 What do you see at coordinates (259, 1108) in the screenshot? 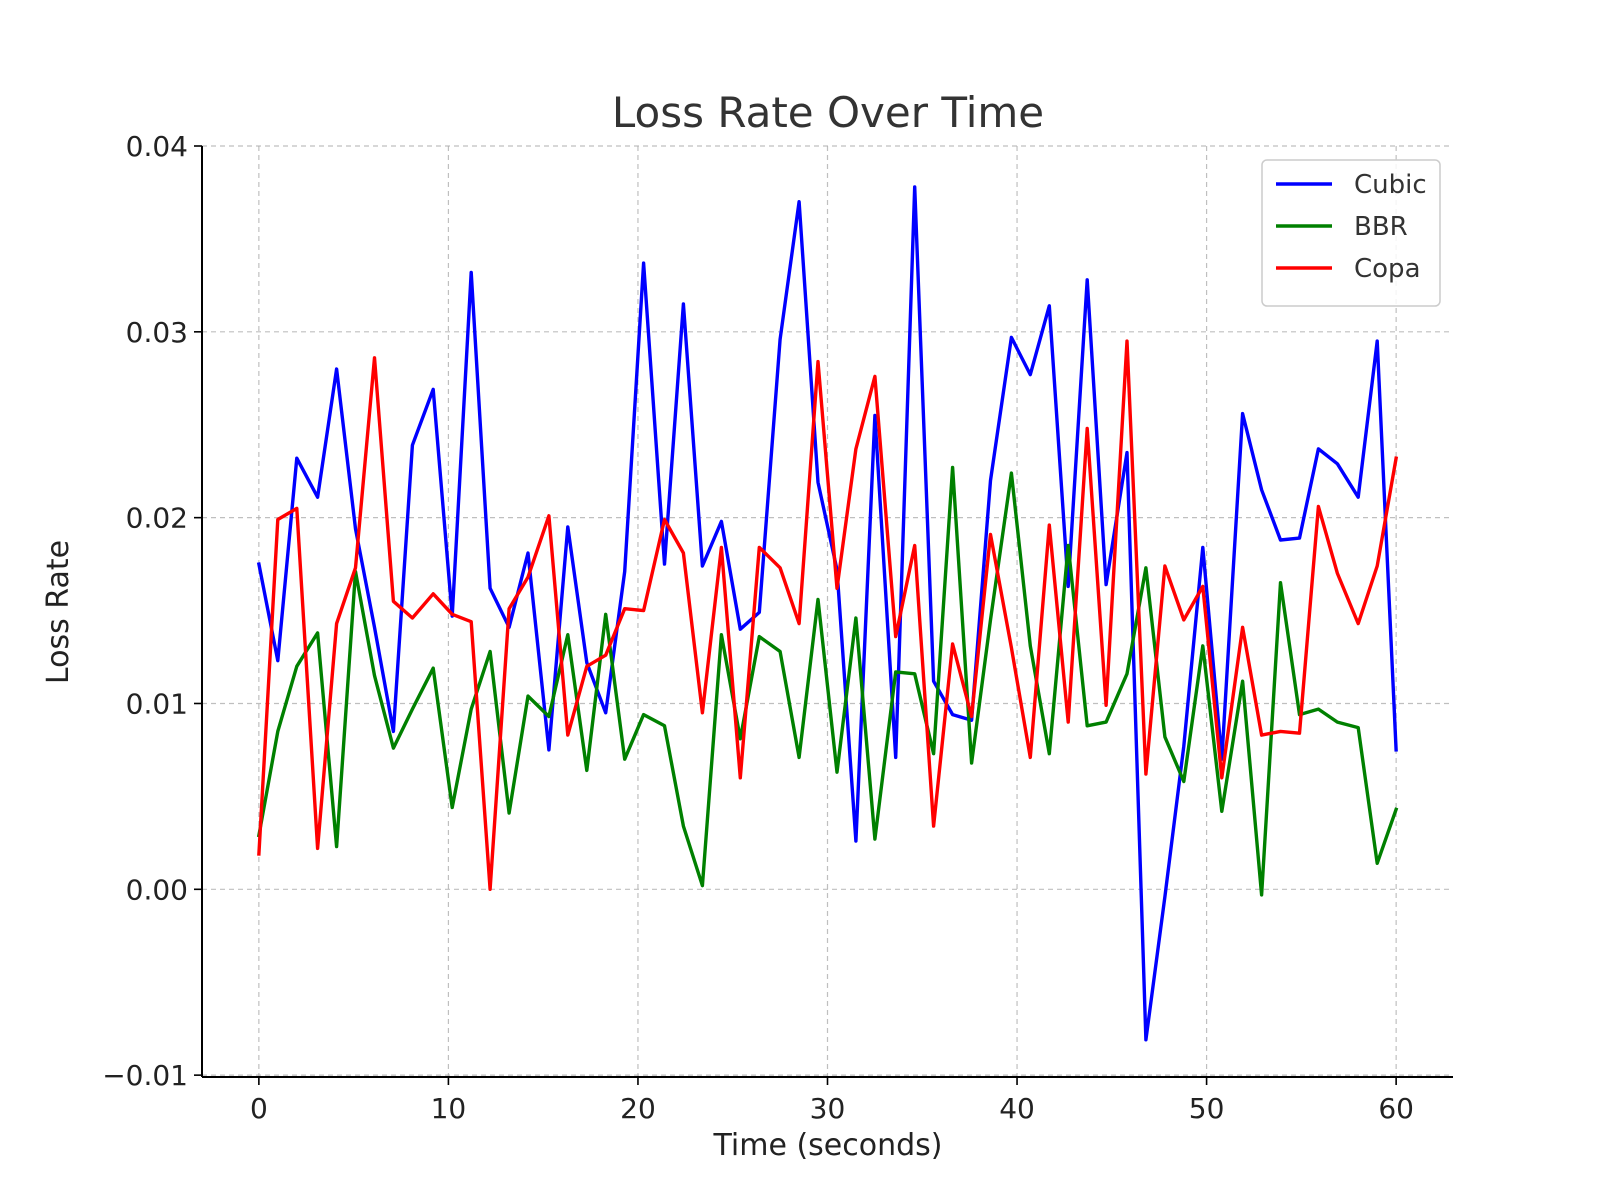
I see `x-tick-label: 0` at bounding box center [259, 1108].